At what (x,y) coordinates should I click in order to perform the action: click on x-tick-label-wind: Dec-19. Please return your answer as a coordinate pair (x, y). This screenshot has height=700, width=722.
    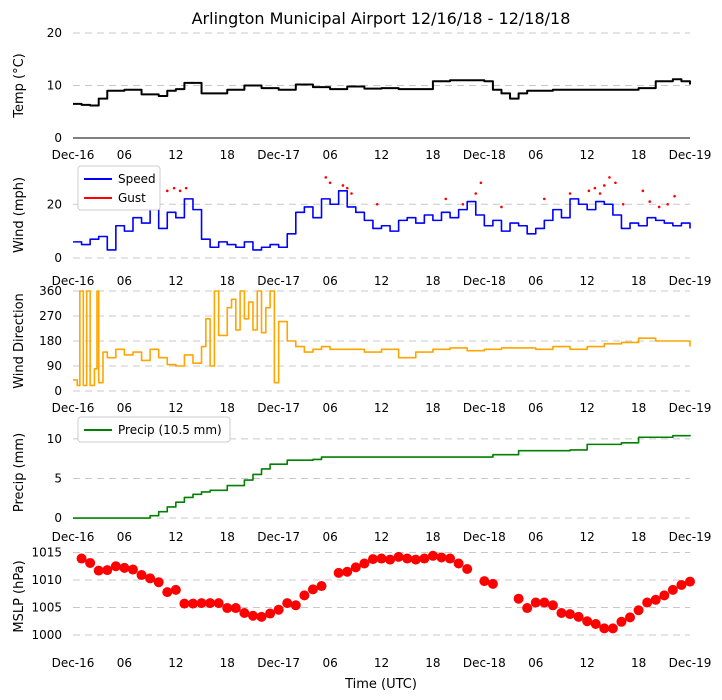
    Looking at the image, I should click on (690, 281).